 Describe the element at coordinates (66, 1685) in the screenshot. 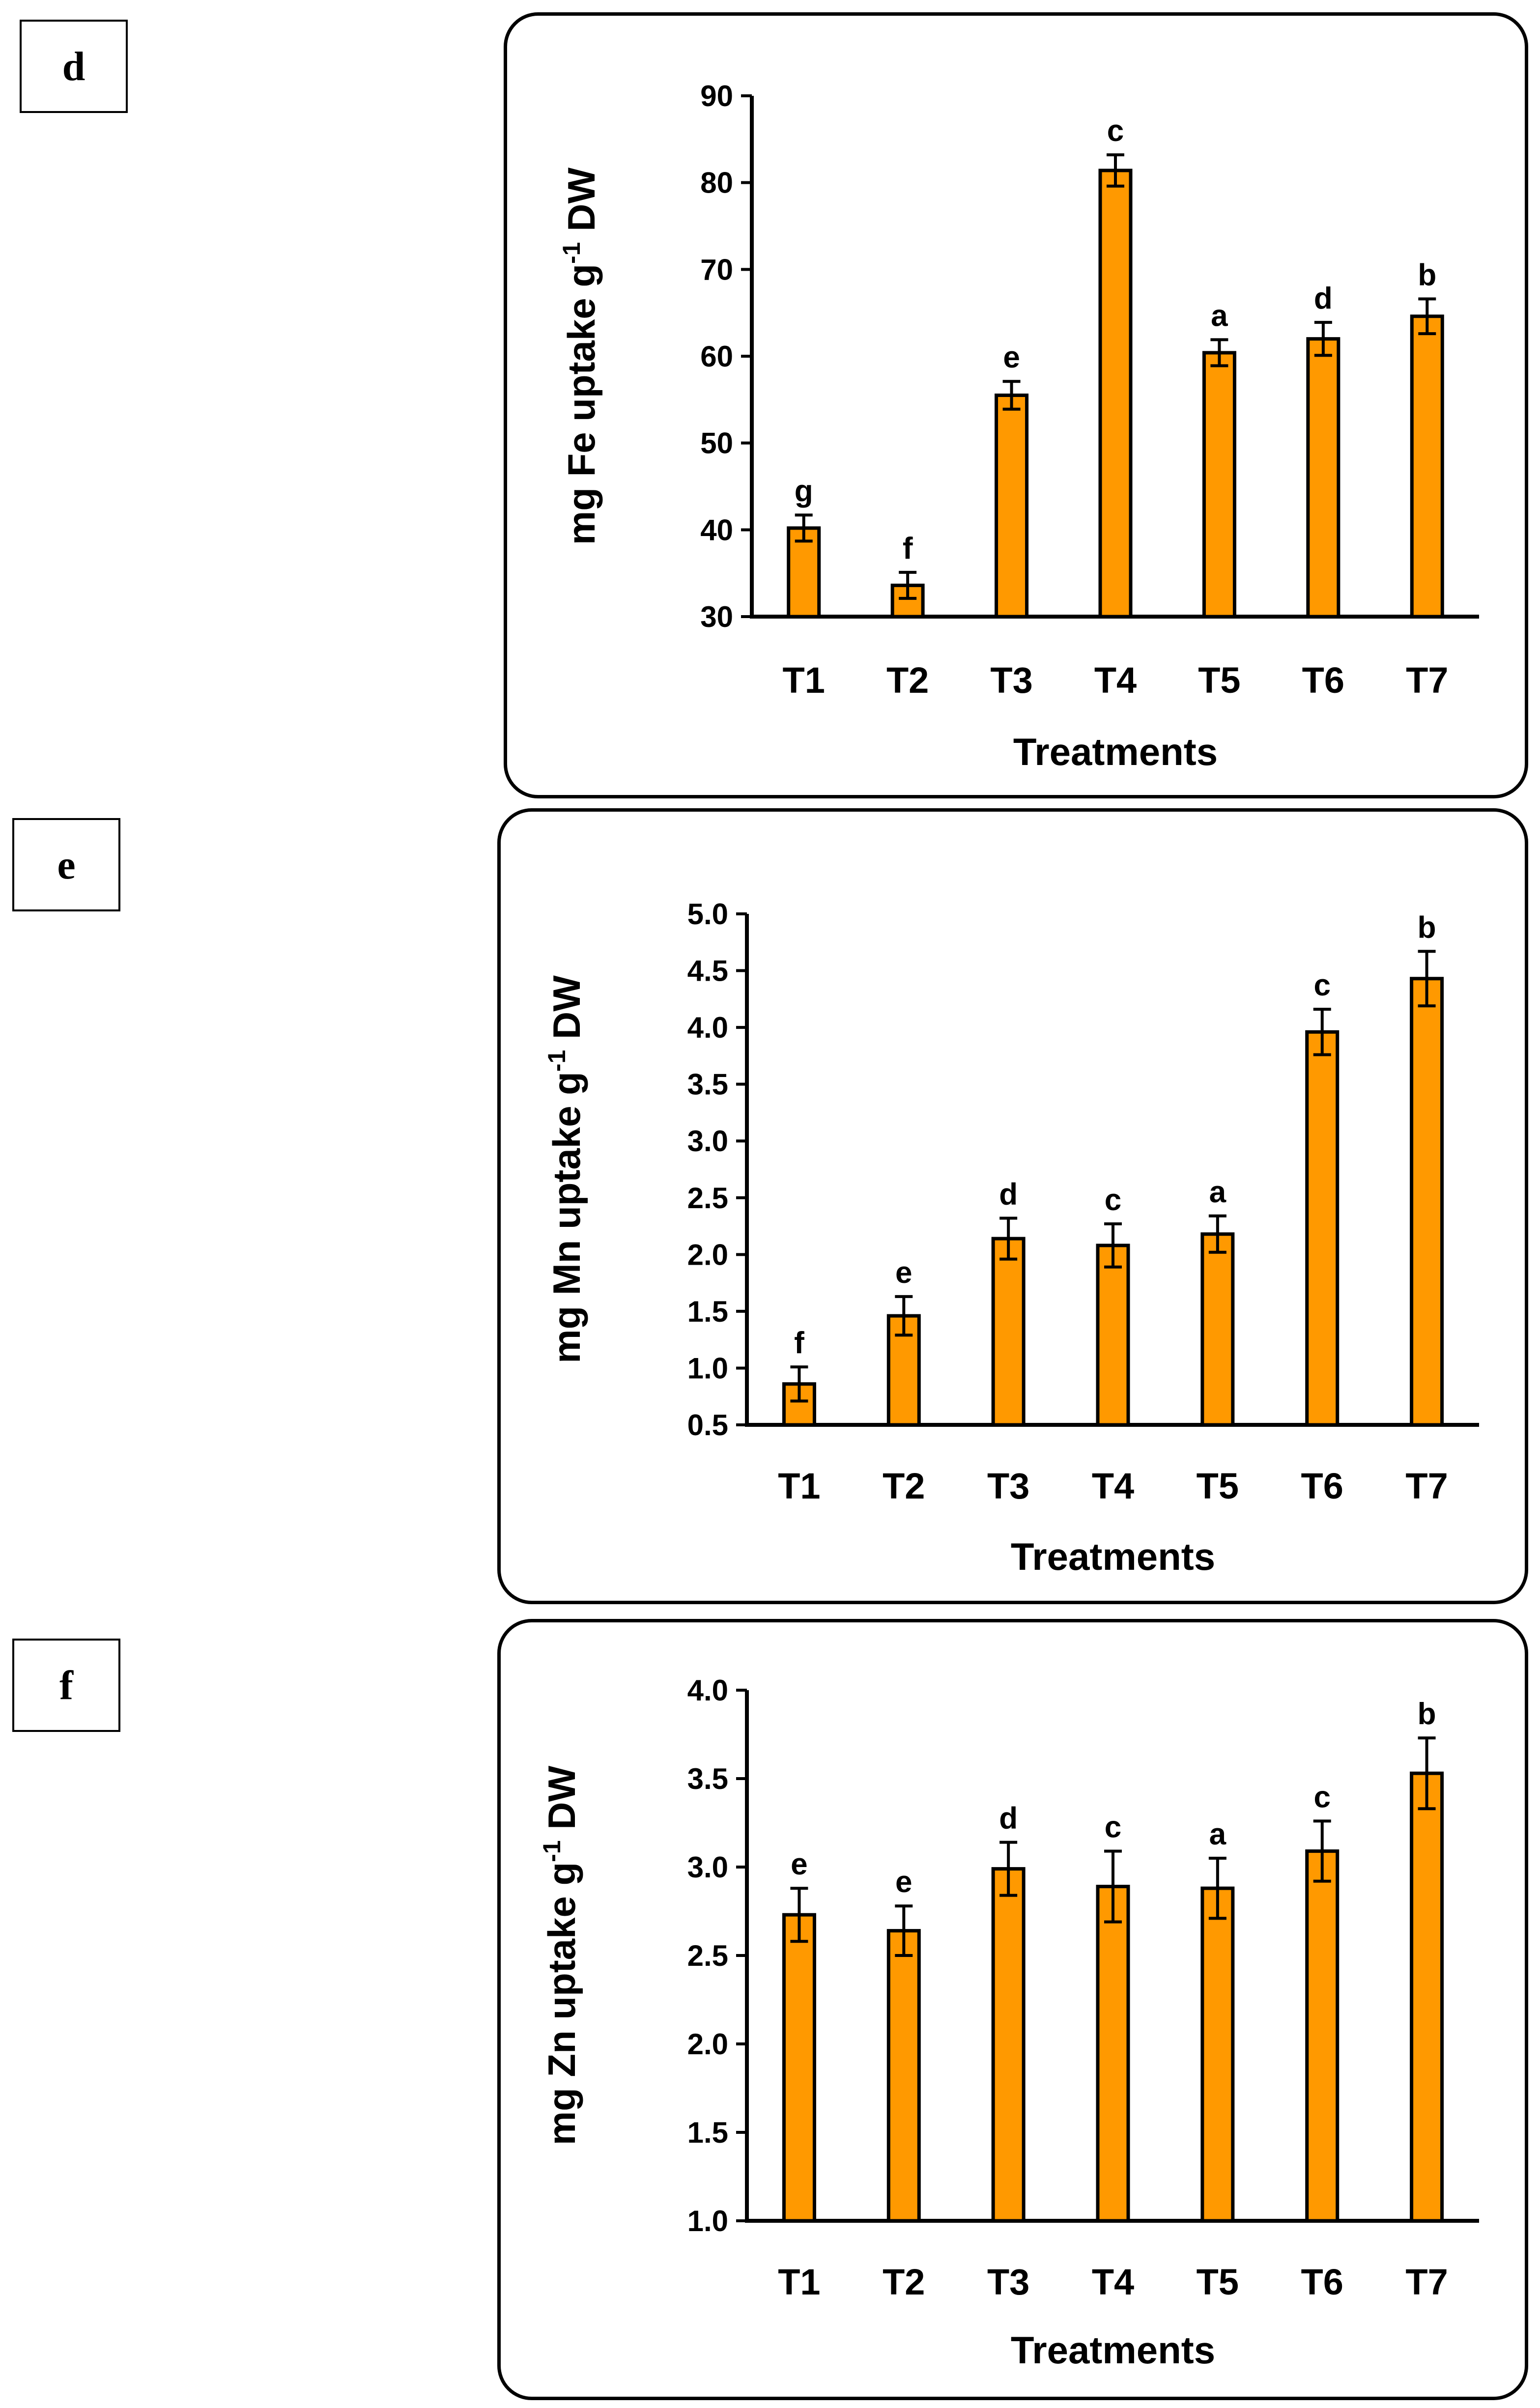

I see `panel-label-f: f` at that location.